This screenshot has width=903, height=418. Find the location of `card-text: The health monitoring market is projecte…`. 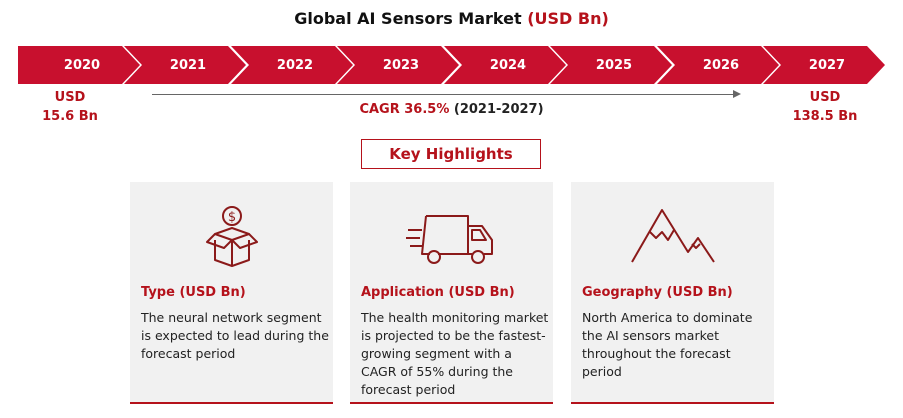

card-text: The health monitoring market is projecte… is located at coordinates (455, 353).